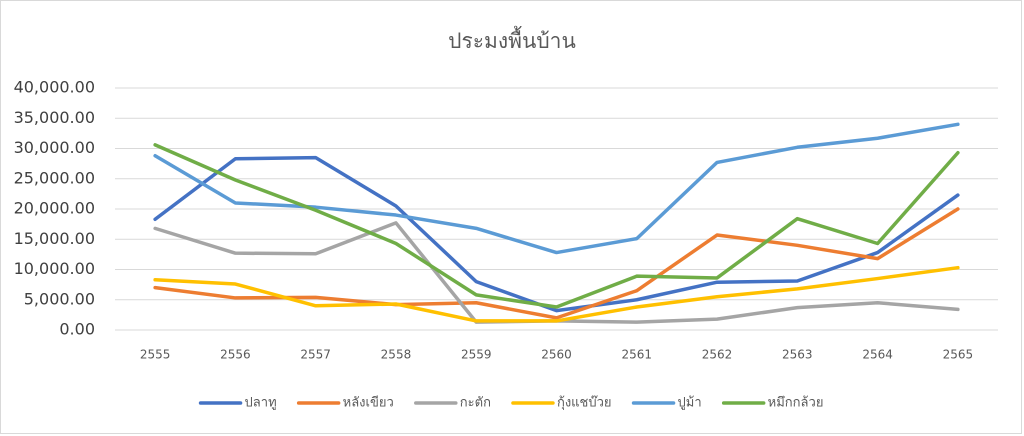 The height and width of the screenshot is (436, 1024). What do you see at coordinates (54, 117) in the screenshot?
I see `y-tick-label: 35,000.00` at bounding box center [54, 117].